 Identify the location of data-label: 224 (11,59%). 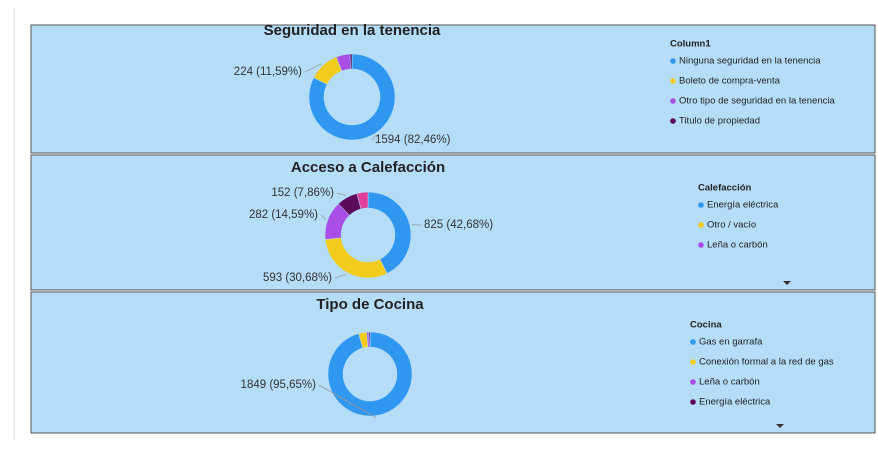
(268, 72).